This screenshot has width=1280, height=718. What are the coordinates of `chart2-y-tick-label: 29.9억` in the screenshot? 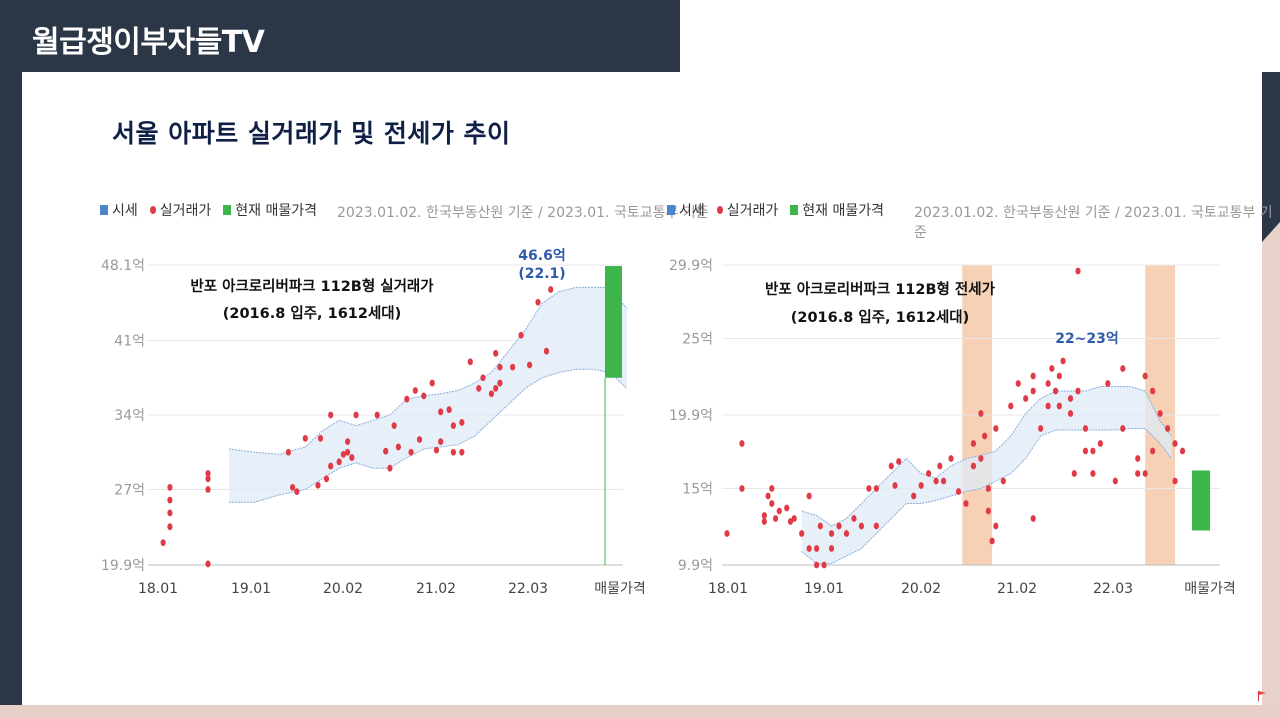 It's located at (691, 266).